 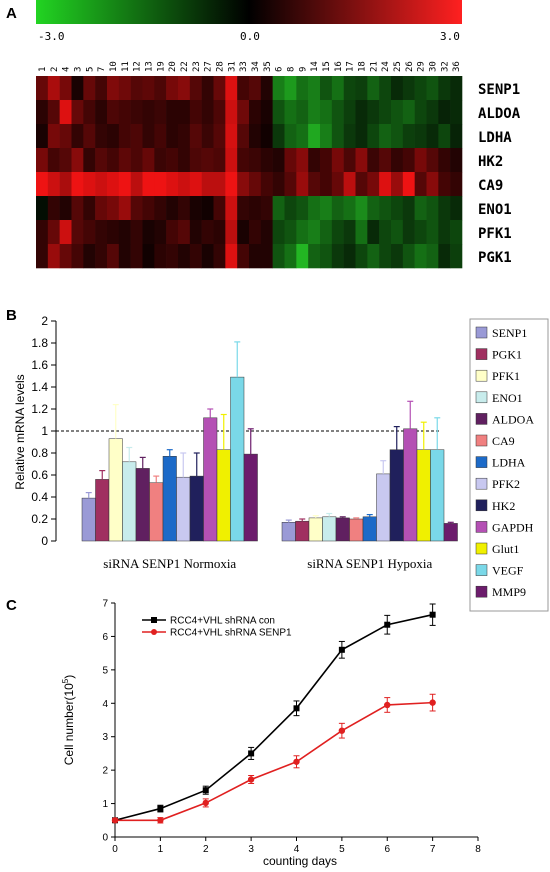 I want to click on heatmap-column-tick: 28, so click(x=220, y=66).